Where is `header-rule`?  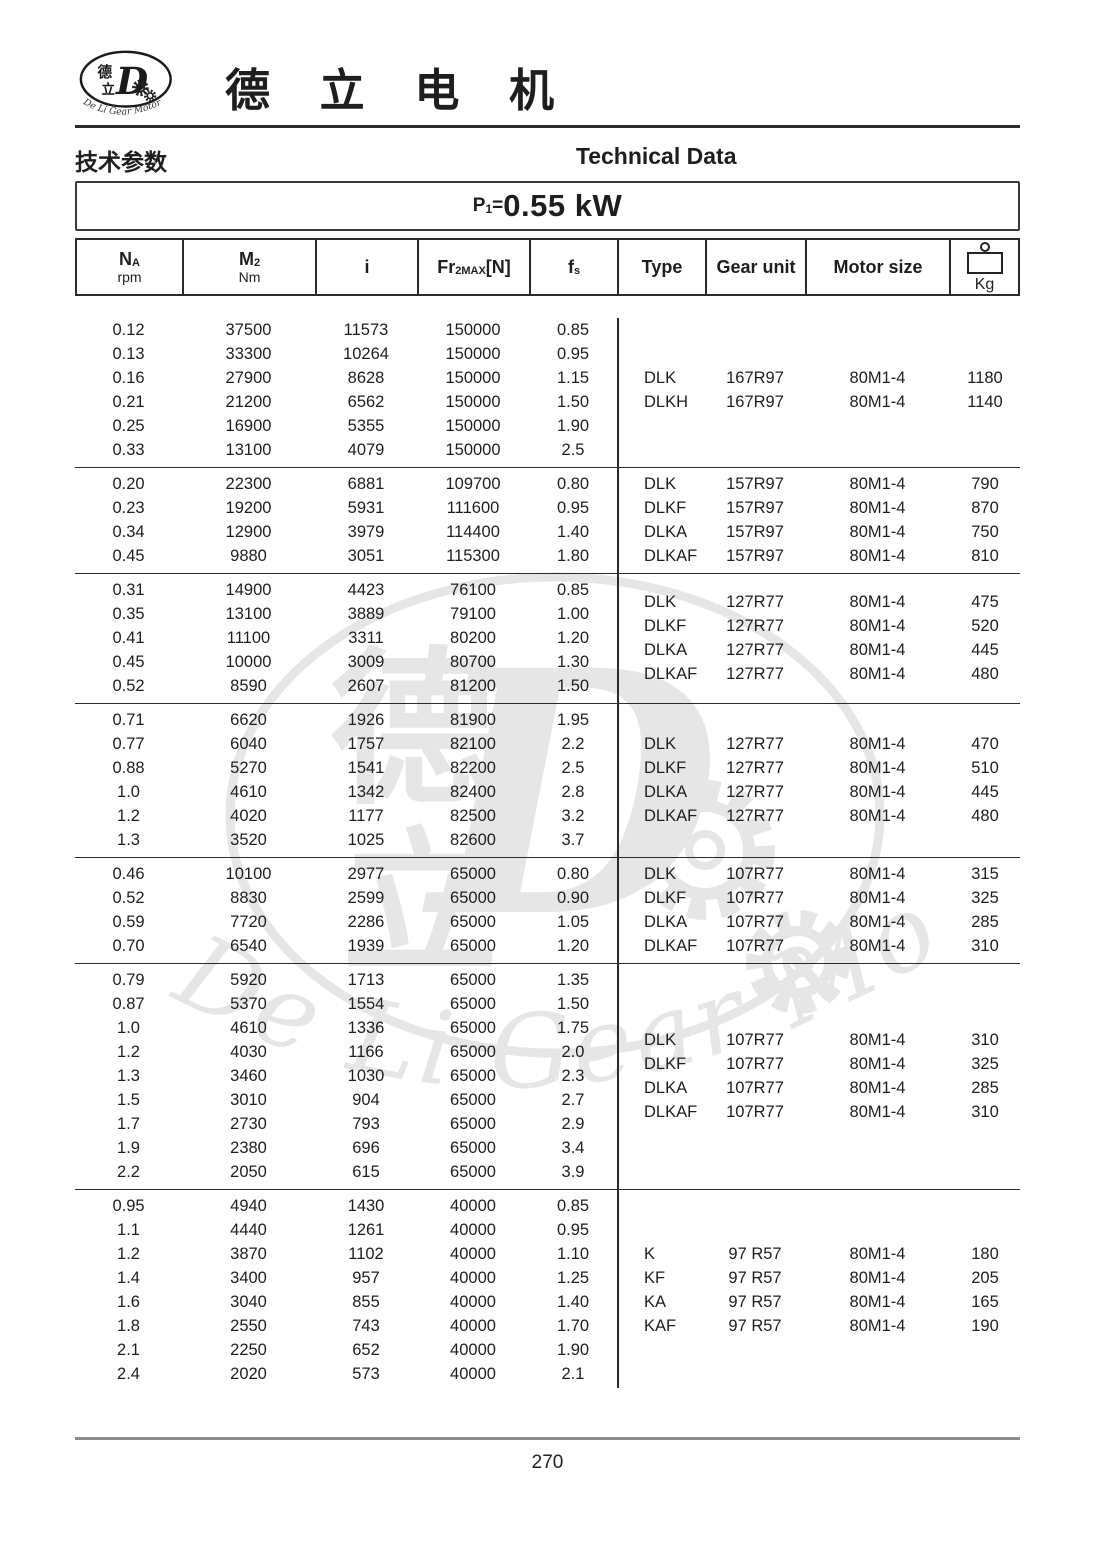
header-rule is located at coordinates (547, 126).